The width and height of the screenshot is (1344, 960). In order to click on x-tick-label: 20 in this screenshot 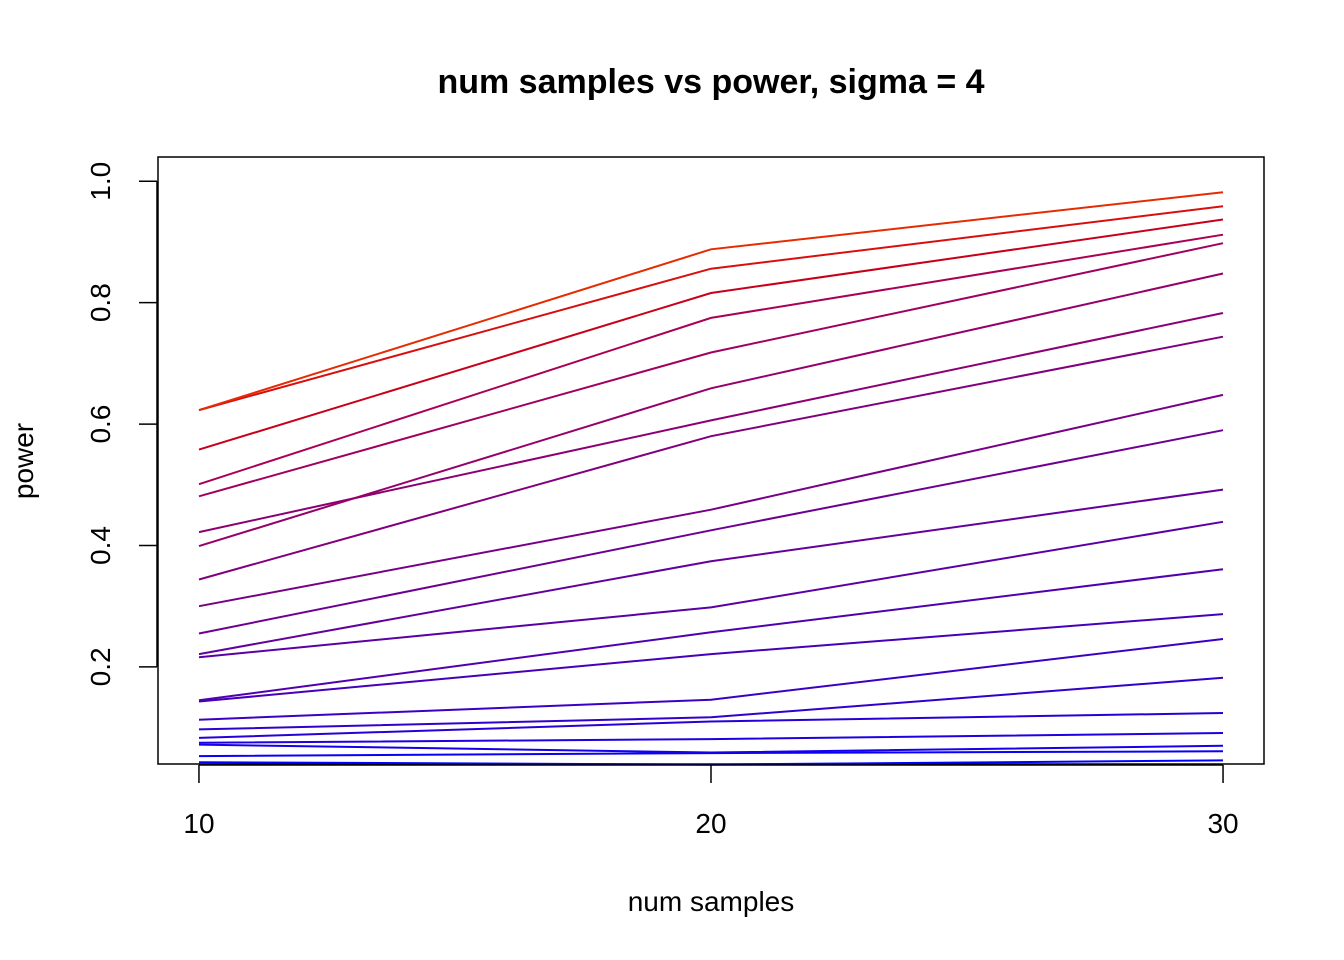, I will do `click(710, 823)`.